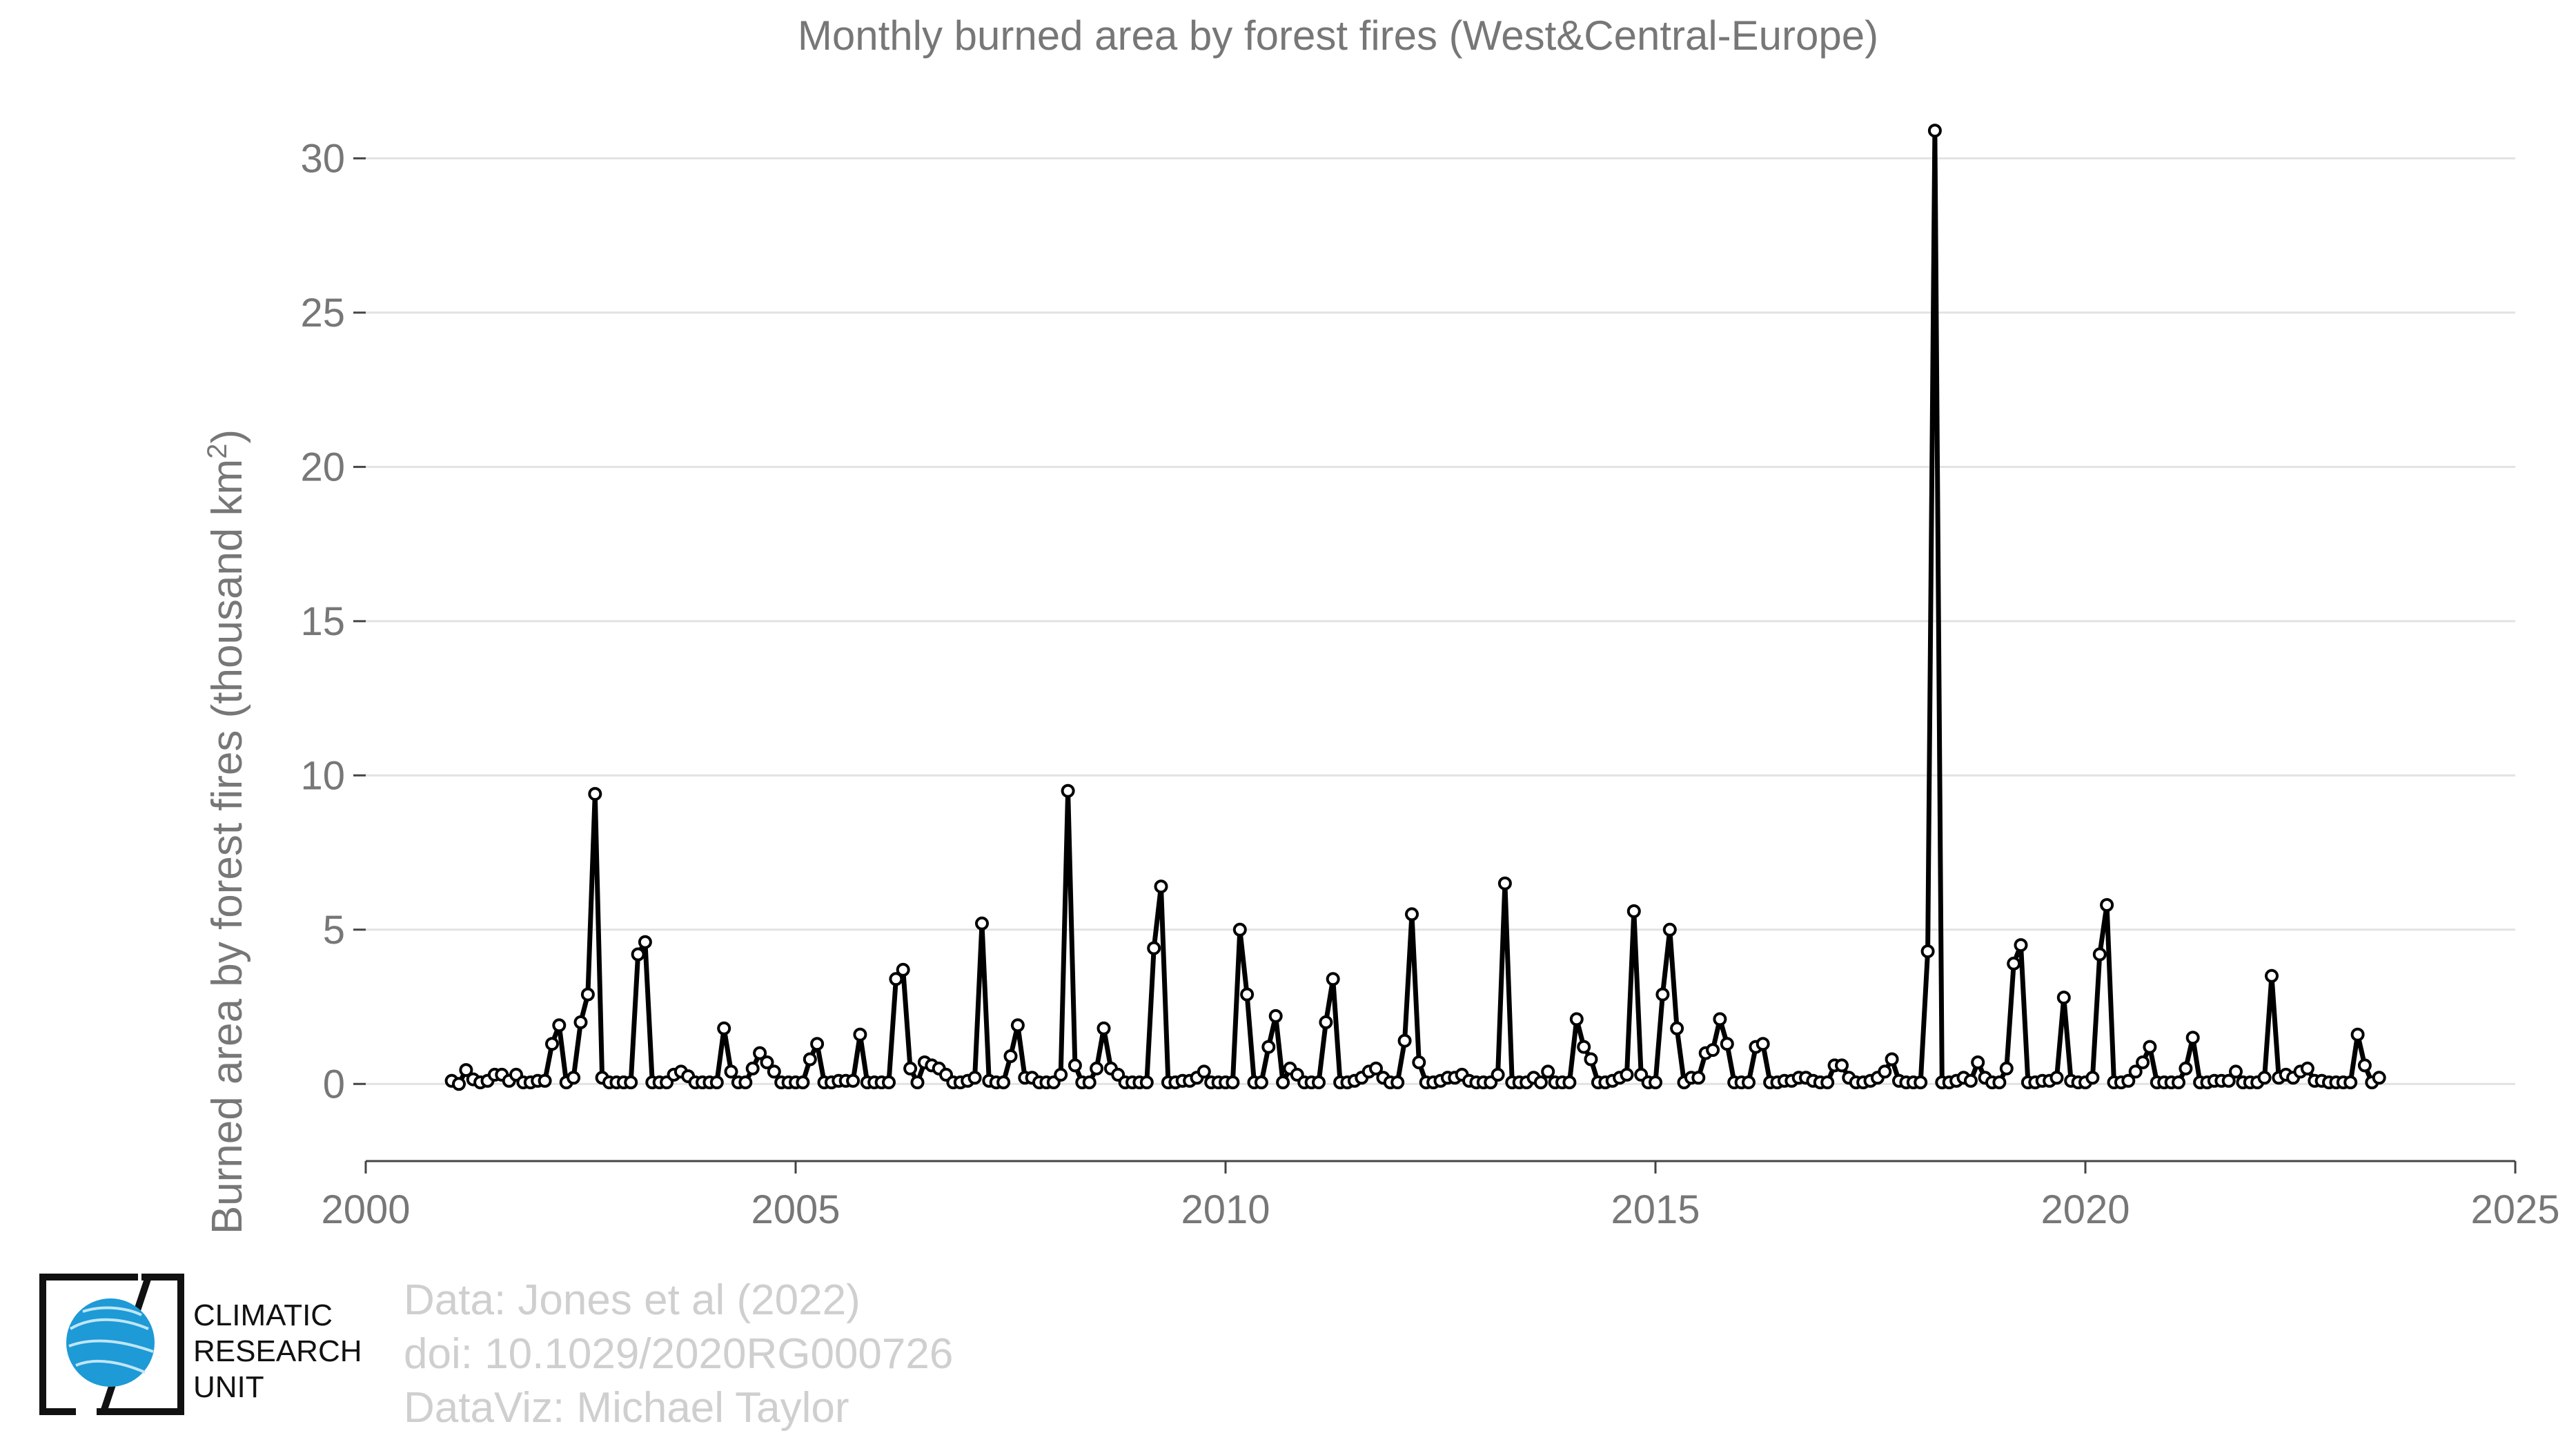 This screenshot has width=2576, height=1451. I want to click on y-tick-label-1: 5, so click(334, 931).